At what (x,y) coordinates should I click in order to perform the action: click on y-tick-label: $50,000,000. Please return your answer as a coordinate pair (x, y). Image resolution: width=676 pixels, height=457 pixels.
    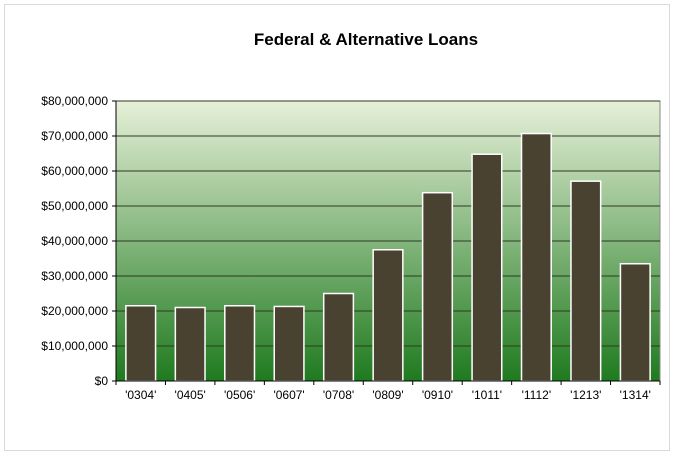
    Looking at the image, I should click on (74, 206).